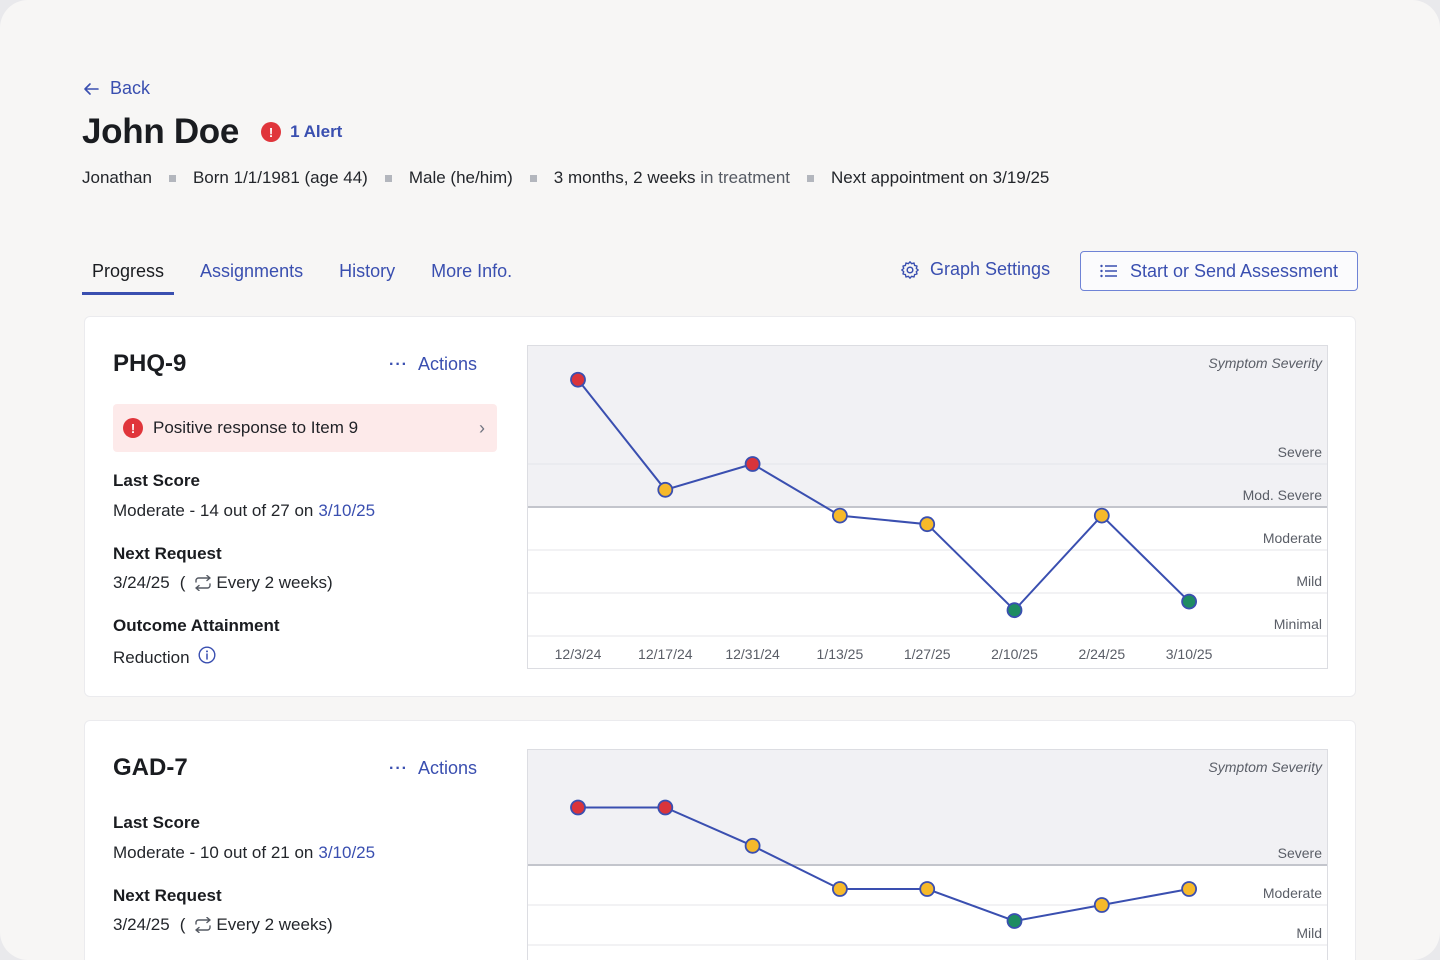  What do you see at coordinates (1108, 271) in the screenshot?
I see `list-icon` at bounding box center [1108, 271].